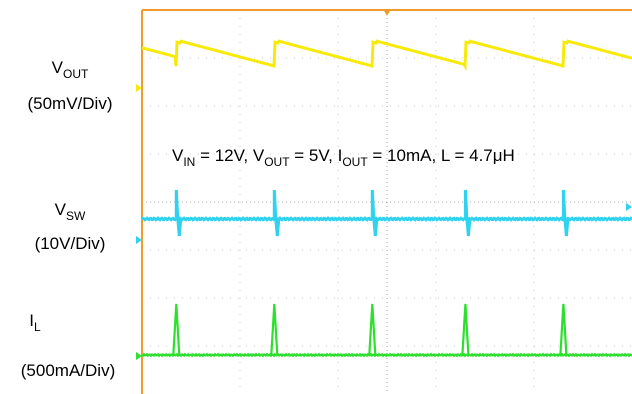  I want to click on il-label: IL, so click(35, 322).